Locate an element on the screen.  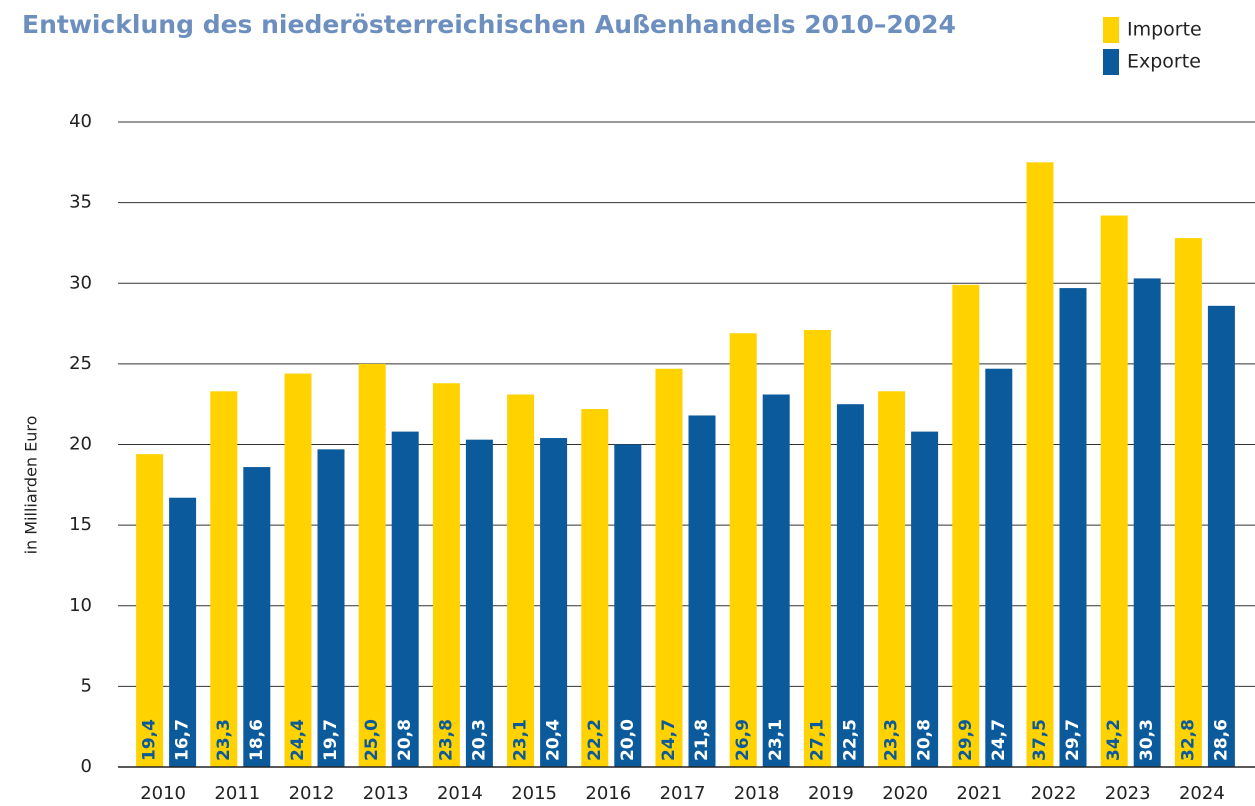
x-tick-label: 2011 is located at coordinates (237, 793).